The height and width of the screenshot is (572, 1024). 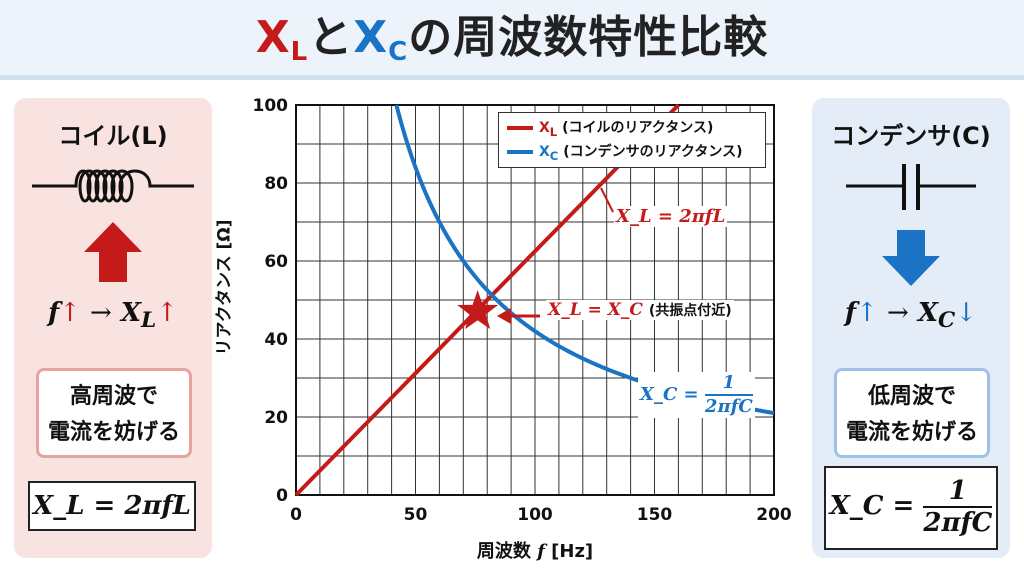 What do you see at coordinates (610, 128) in the screenshot?
I see `legend-item-xl: XL (コイルのリアクタンス)` at bounding box center [610, 128].